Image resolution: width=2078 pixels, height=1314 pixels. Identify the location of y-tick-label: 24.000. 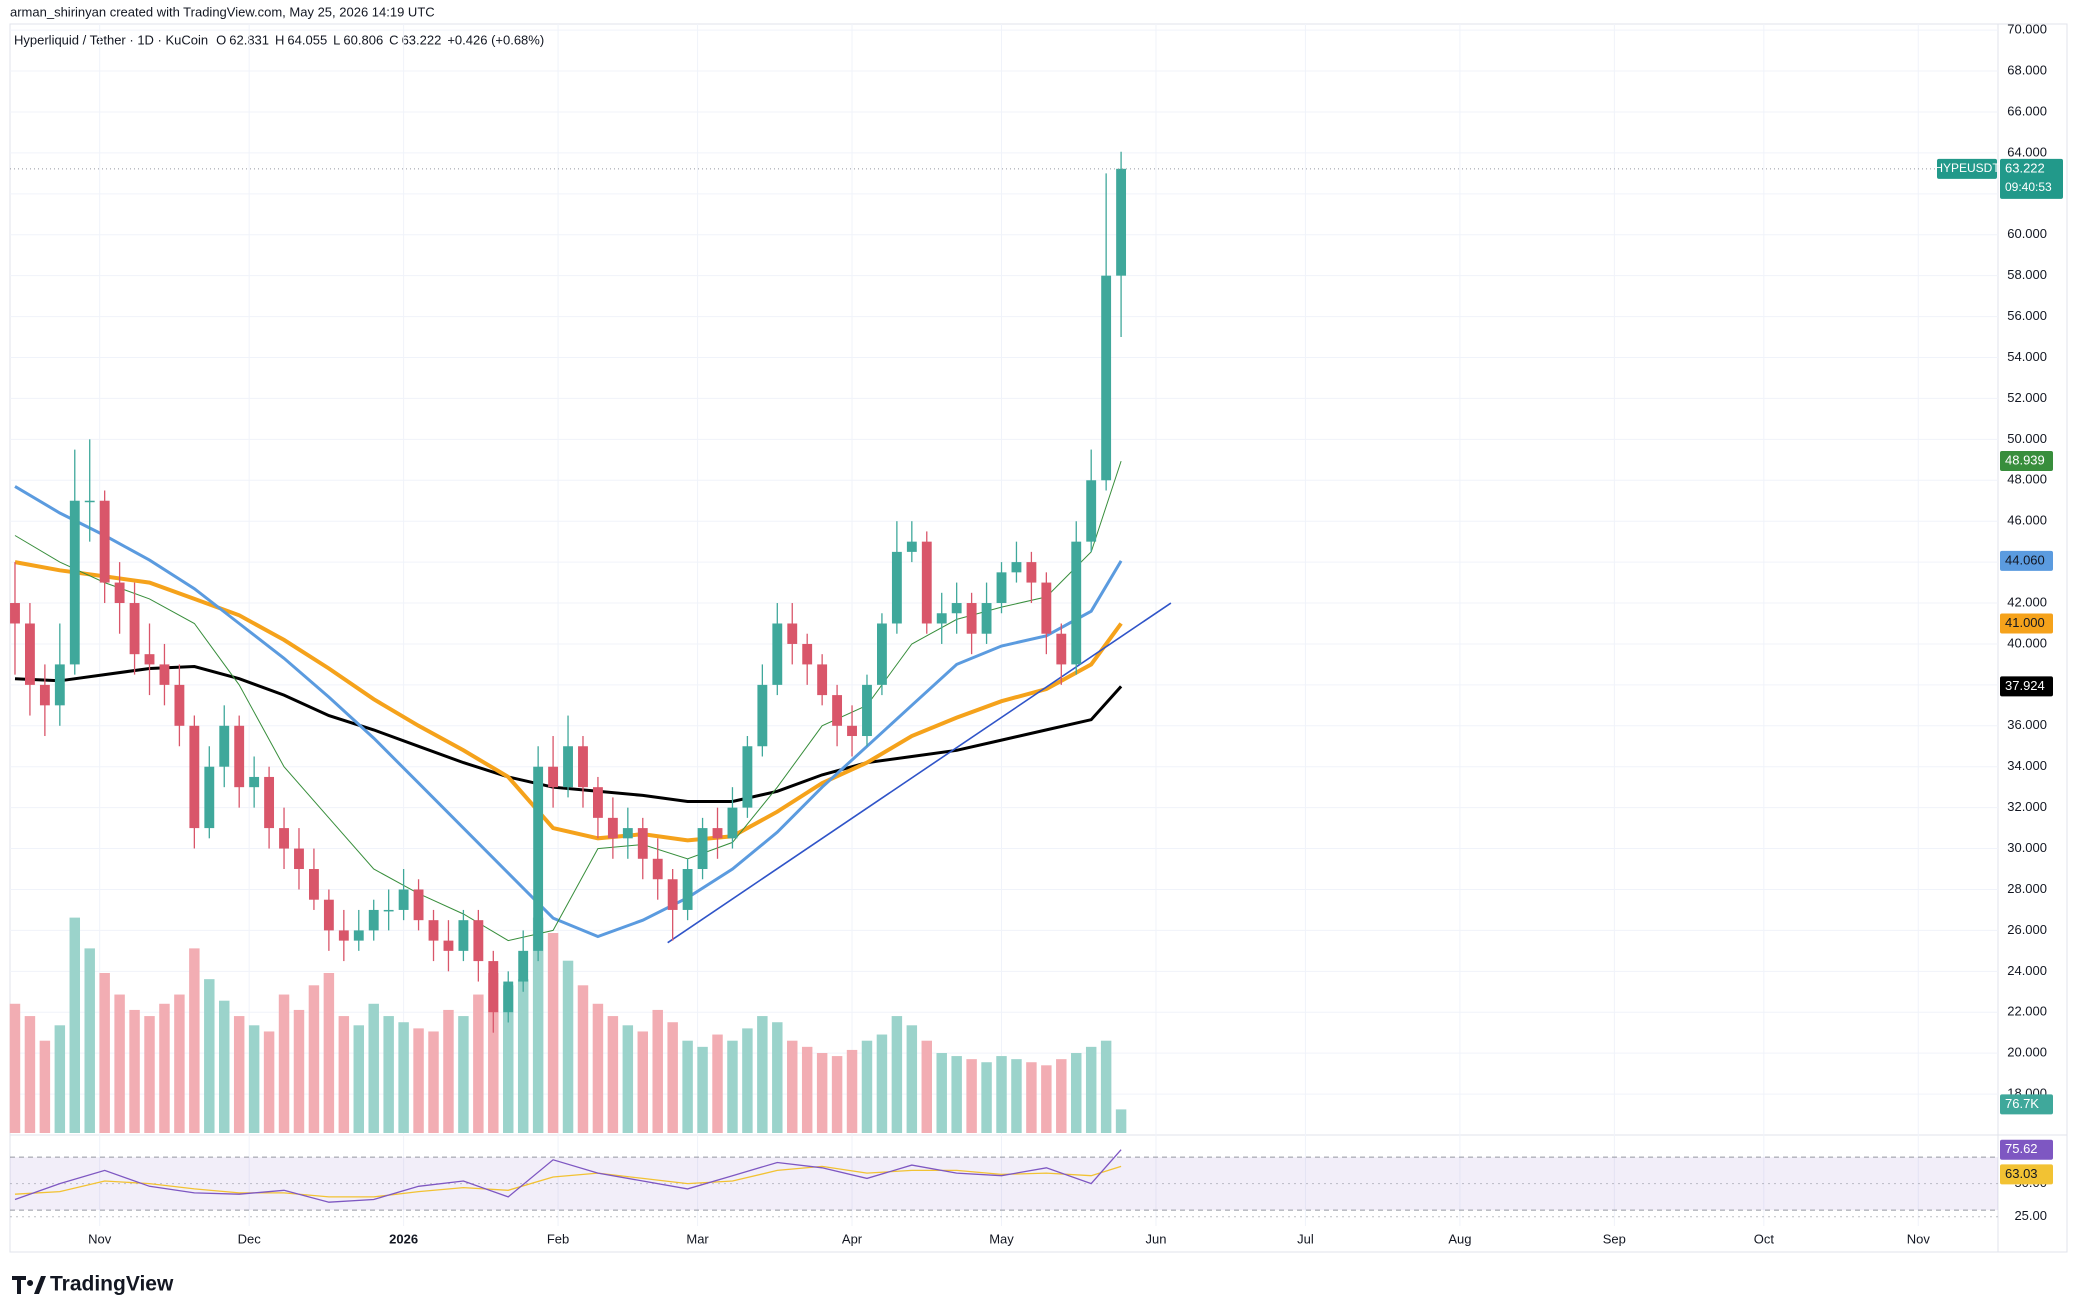
(2027, 970).